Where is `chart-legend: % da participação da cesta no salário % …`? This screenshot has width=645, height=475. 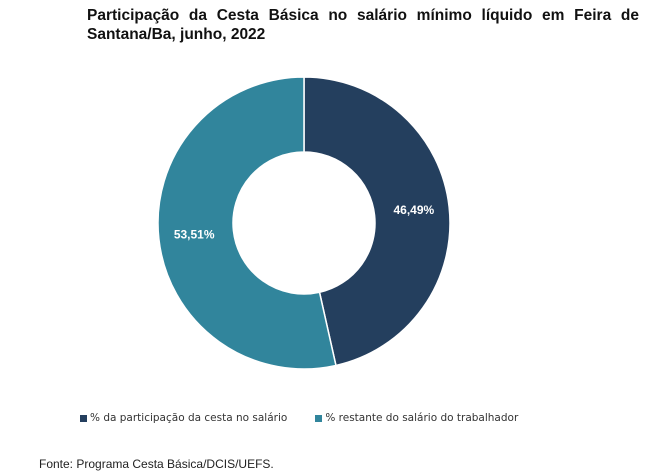
chart-legend: % da participação da cesta no salário % … is located at coordinates (313, 418).